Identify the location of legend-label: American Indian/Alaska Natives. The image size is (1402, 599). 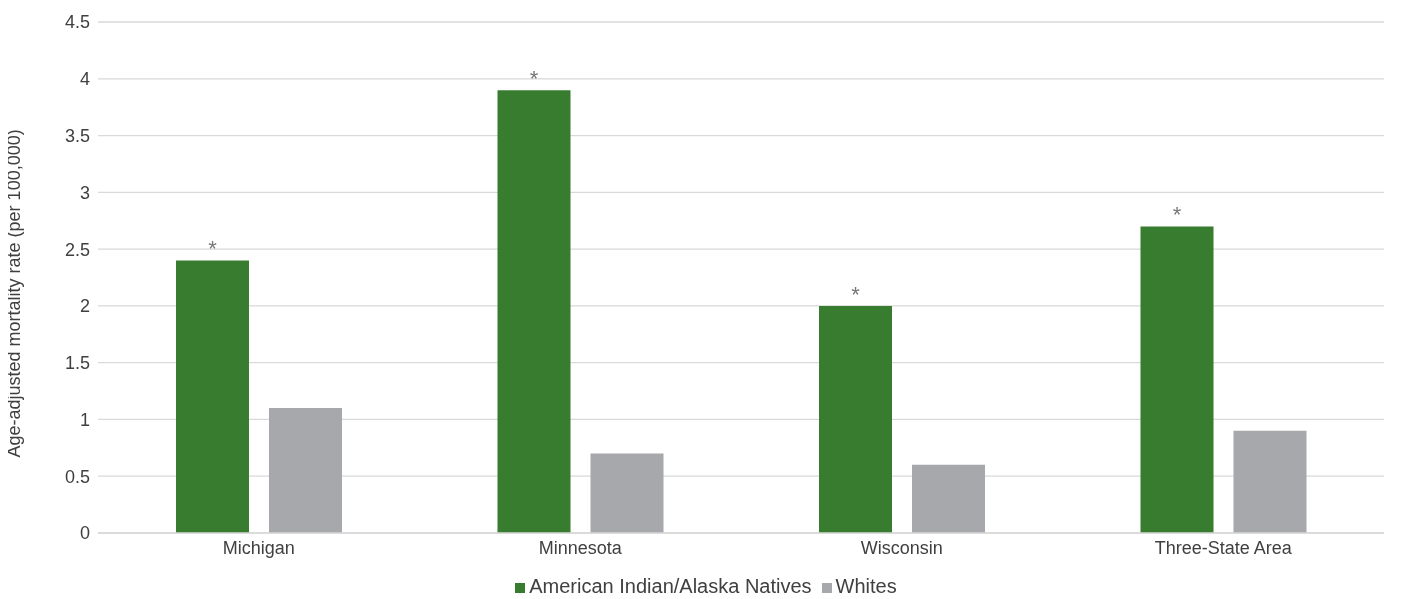
(670, 586).